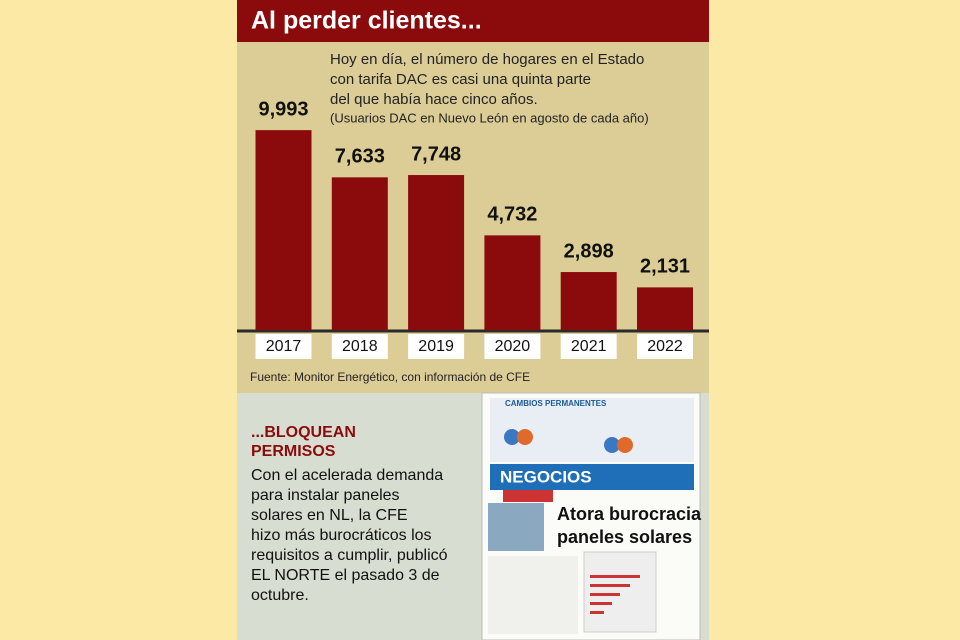 The width and height of the screenshot is (960, 640). What do you see at coordinates (546, 476) in the screenshot?
I see `clipping-section: NEGOCIOS` at bounding box center [546, 476].